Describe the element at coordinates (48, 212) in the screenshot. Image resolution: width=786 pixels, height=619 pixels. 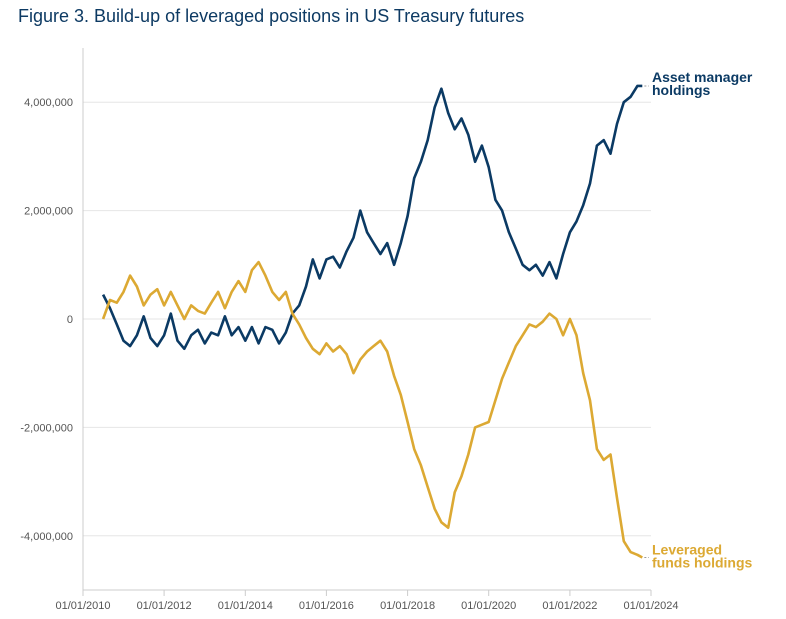
I see `y-tick-label: 2,000,000` at that location.